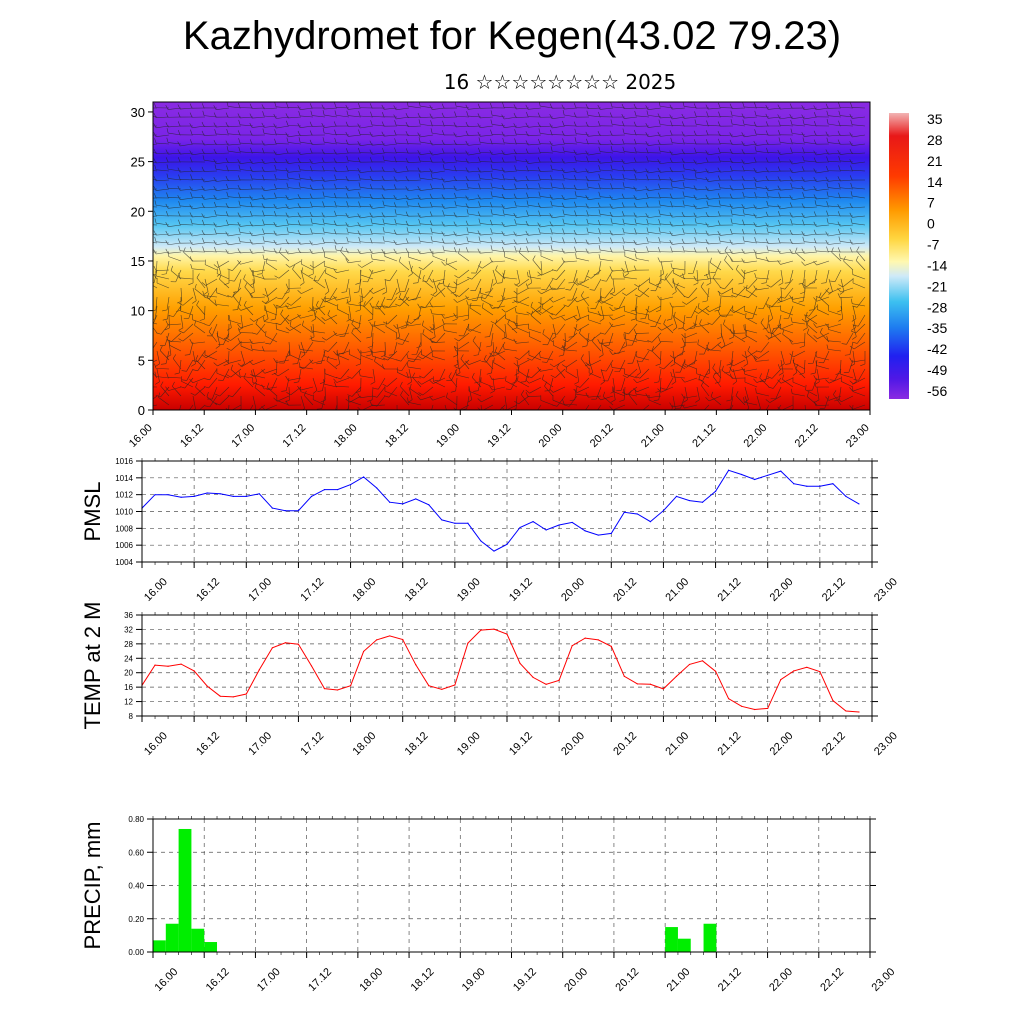  What do you see at coordinates (935, 182) in the screenshot?
I see `colorbar-label: 14` at bounding box center [935, 182].